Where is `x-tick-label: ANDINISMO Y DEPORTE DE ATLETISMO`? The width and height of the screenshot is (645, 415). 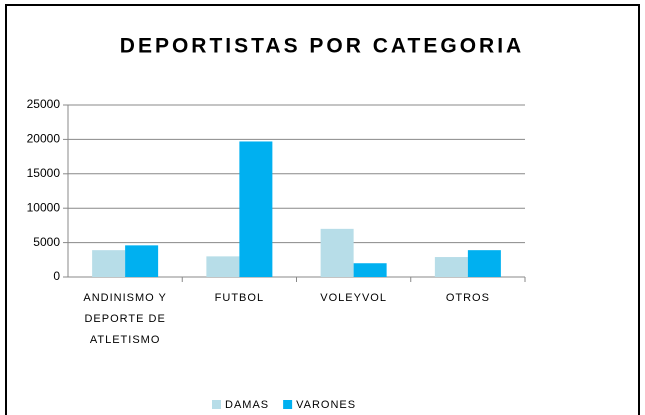 x-tick-label: ANDINISMO Y DEPORTE DE ATLETISMO is located at coordinates (125, 319).